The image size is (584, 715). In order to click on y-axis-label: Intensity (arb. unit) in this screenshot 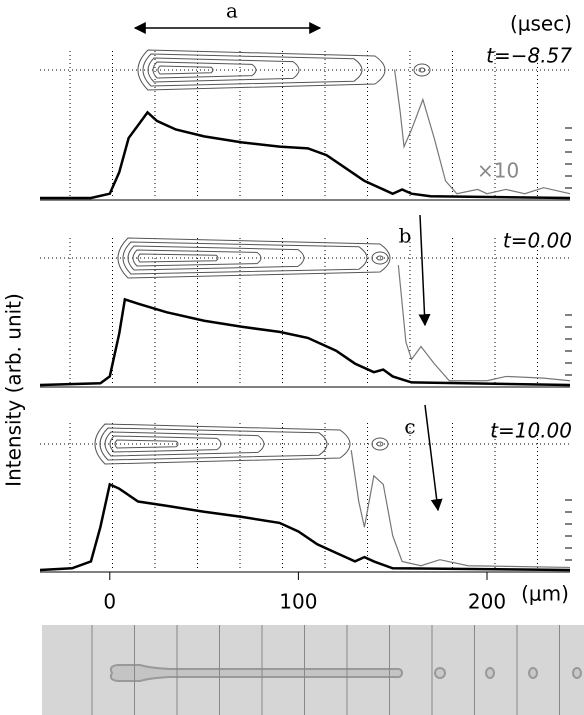, I will do `click(14, 390)`.